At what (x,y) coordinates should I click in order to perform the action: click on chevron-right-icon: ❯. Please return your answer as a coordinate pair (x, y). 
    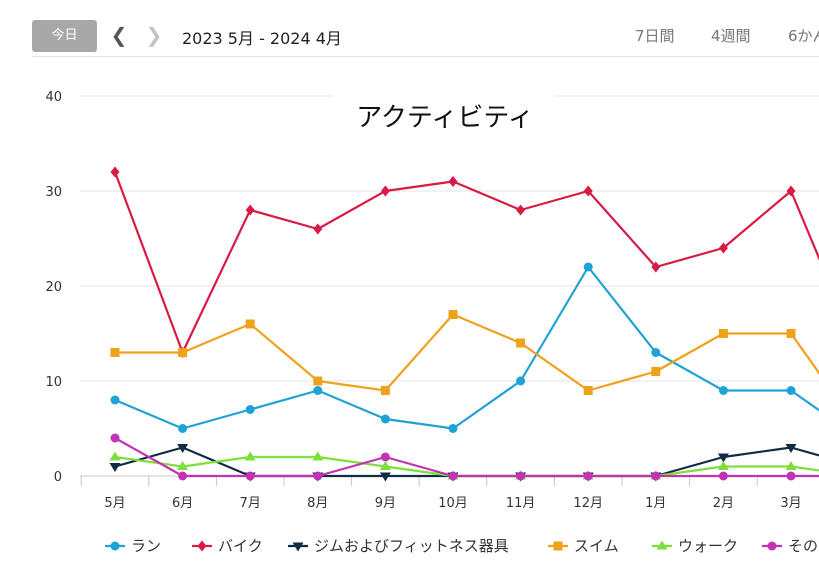
    Looking at the image, I should click on (154, 35).